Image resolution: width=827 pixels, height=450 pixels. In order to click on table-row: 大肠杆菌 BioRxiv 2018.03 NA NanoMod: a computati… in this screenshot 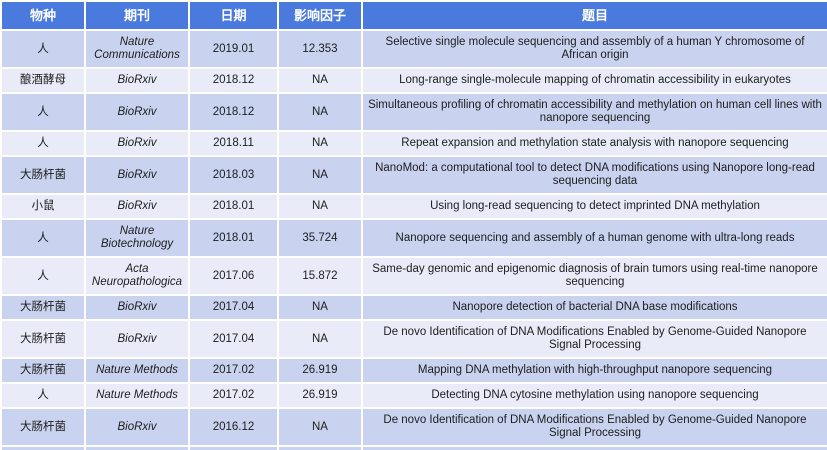, I will do `click(413, 175)`.